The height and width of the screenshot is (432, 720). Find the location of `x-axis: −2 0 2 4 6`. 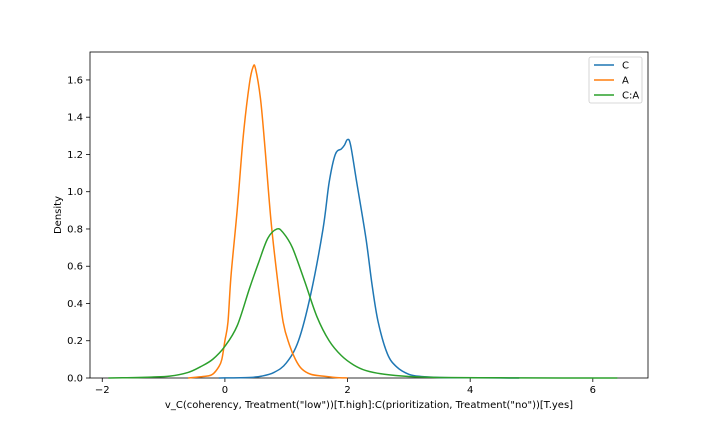

x-axis: −2 0 2 4 6 is located at coordinates (345, 387).